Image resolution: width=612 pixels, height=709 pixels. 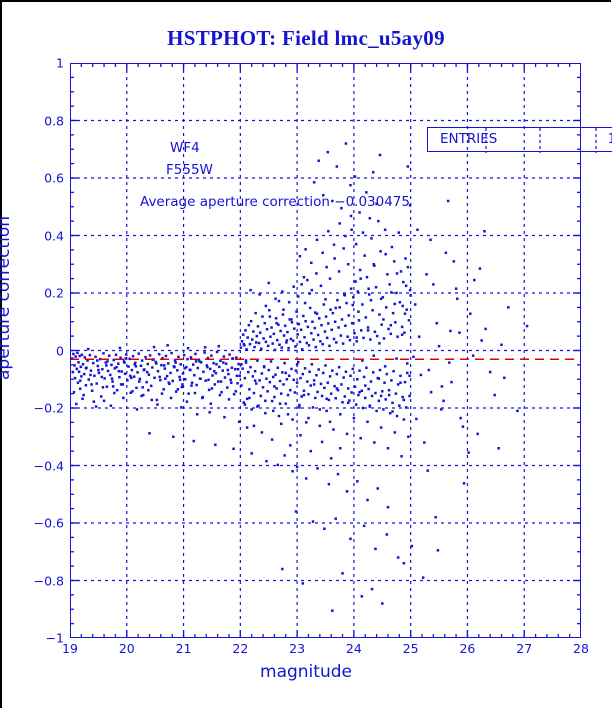 What do you see at coordinates (275, 202) in the screenshot?
I see `annotation-average-correction: Average aperture correction −0.030475` at bounding box center [275, 202].